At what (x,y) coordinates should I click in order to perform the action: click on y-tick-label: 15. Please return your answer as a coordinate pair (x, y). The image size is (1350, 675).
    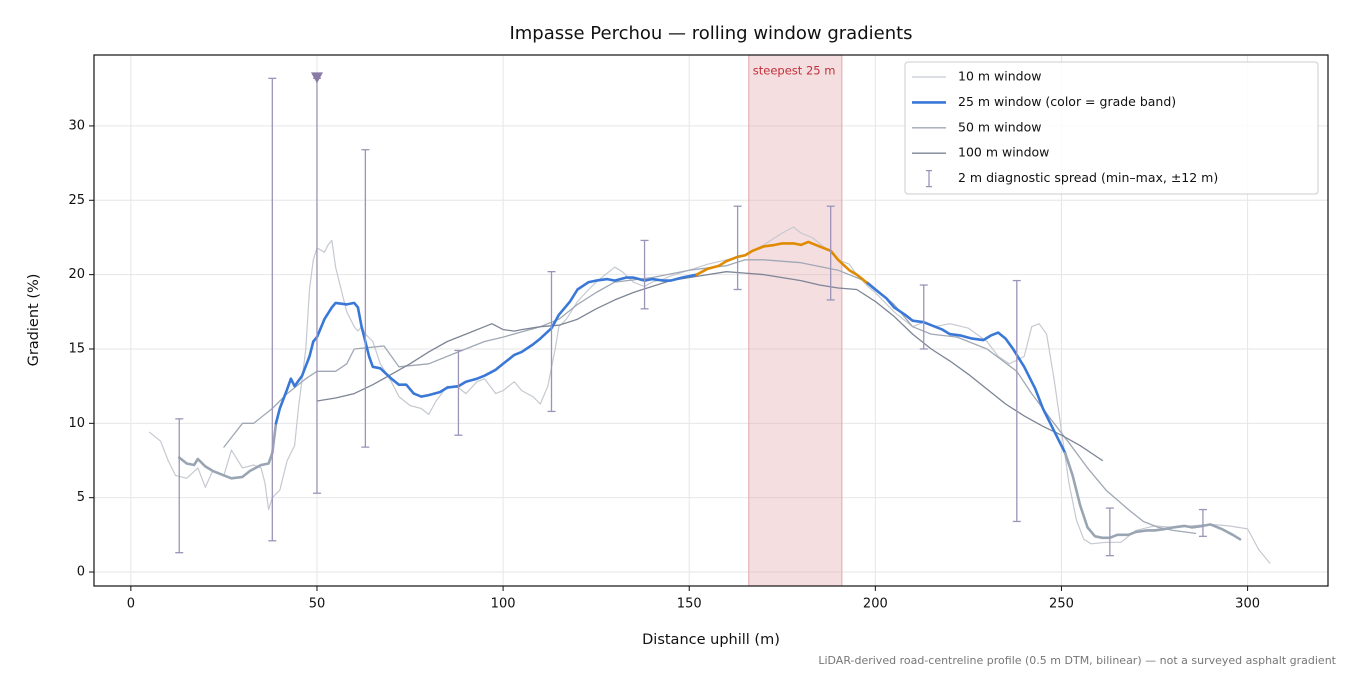
    Looking at the image, I should click on (76, 348).